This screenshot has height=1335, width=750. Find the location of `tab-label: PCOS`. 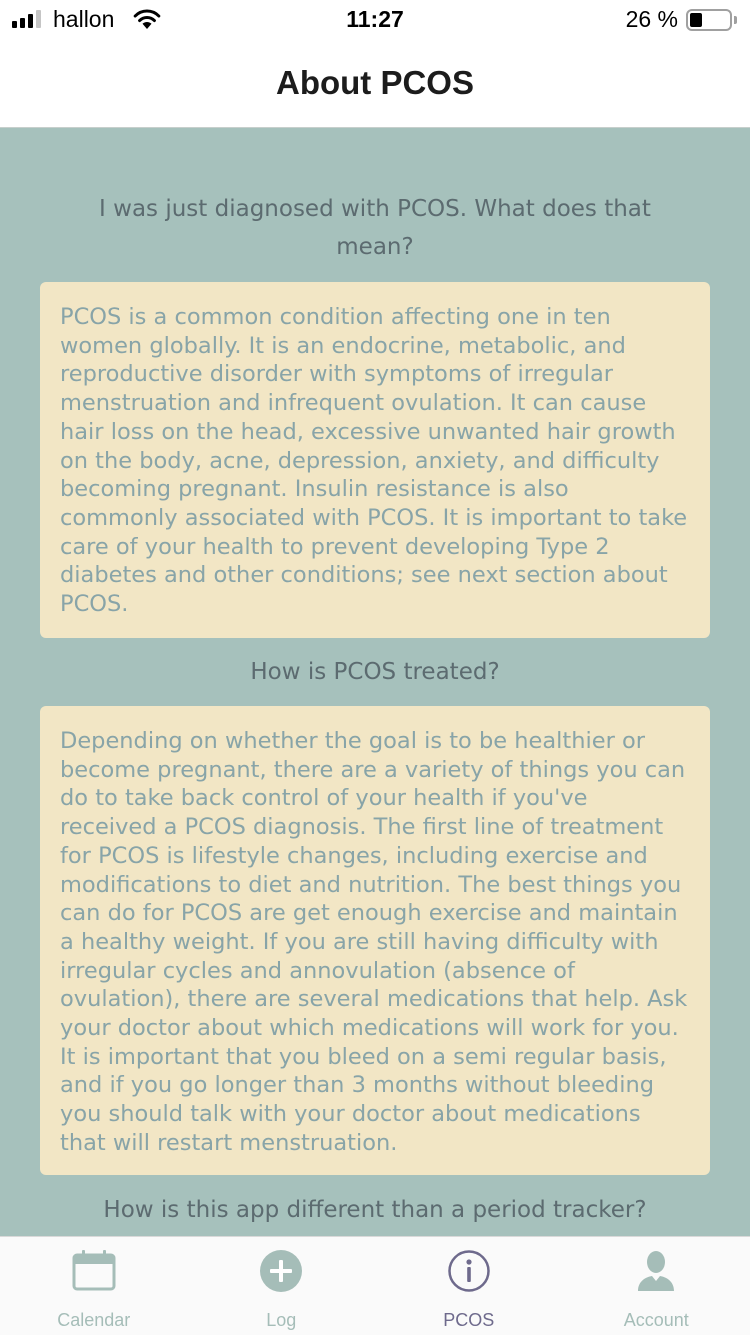

tab-label: PCOS is located at coordinates (469, 1320).